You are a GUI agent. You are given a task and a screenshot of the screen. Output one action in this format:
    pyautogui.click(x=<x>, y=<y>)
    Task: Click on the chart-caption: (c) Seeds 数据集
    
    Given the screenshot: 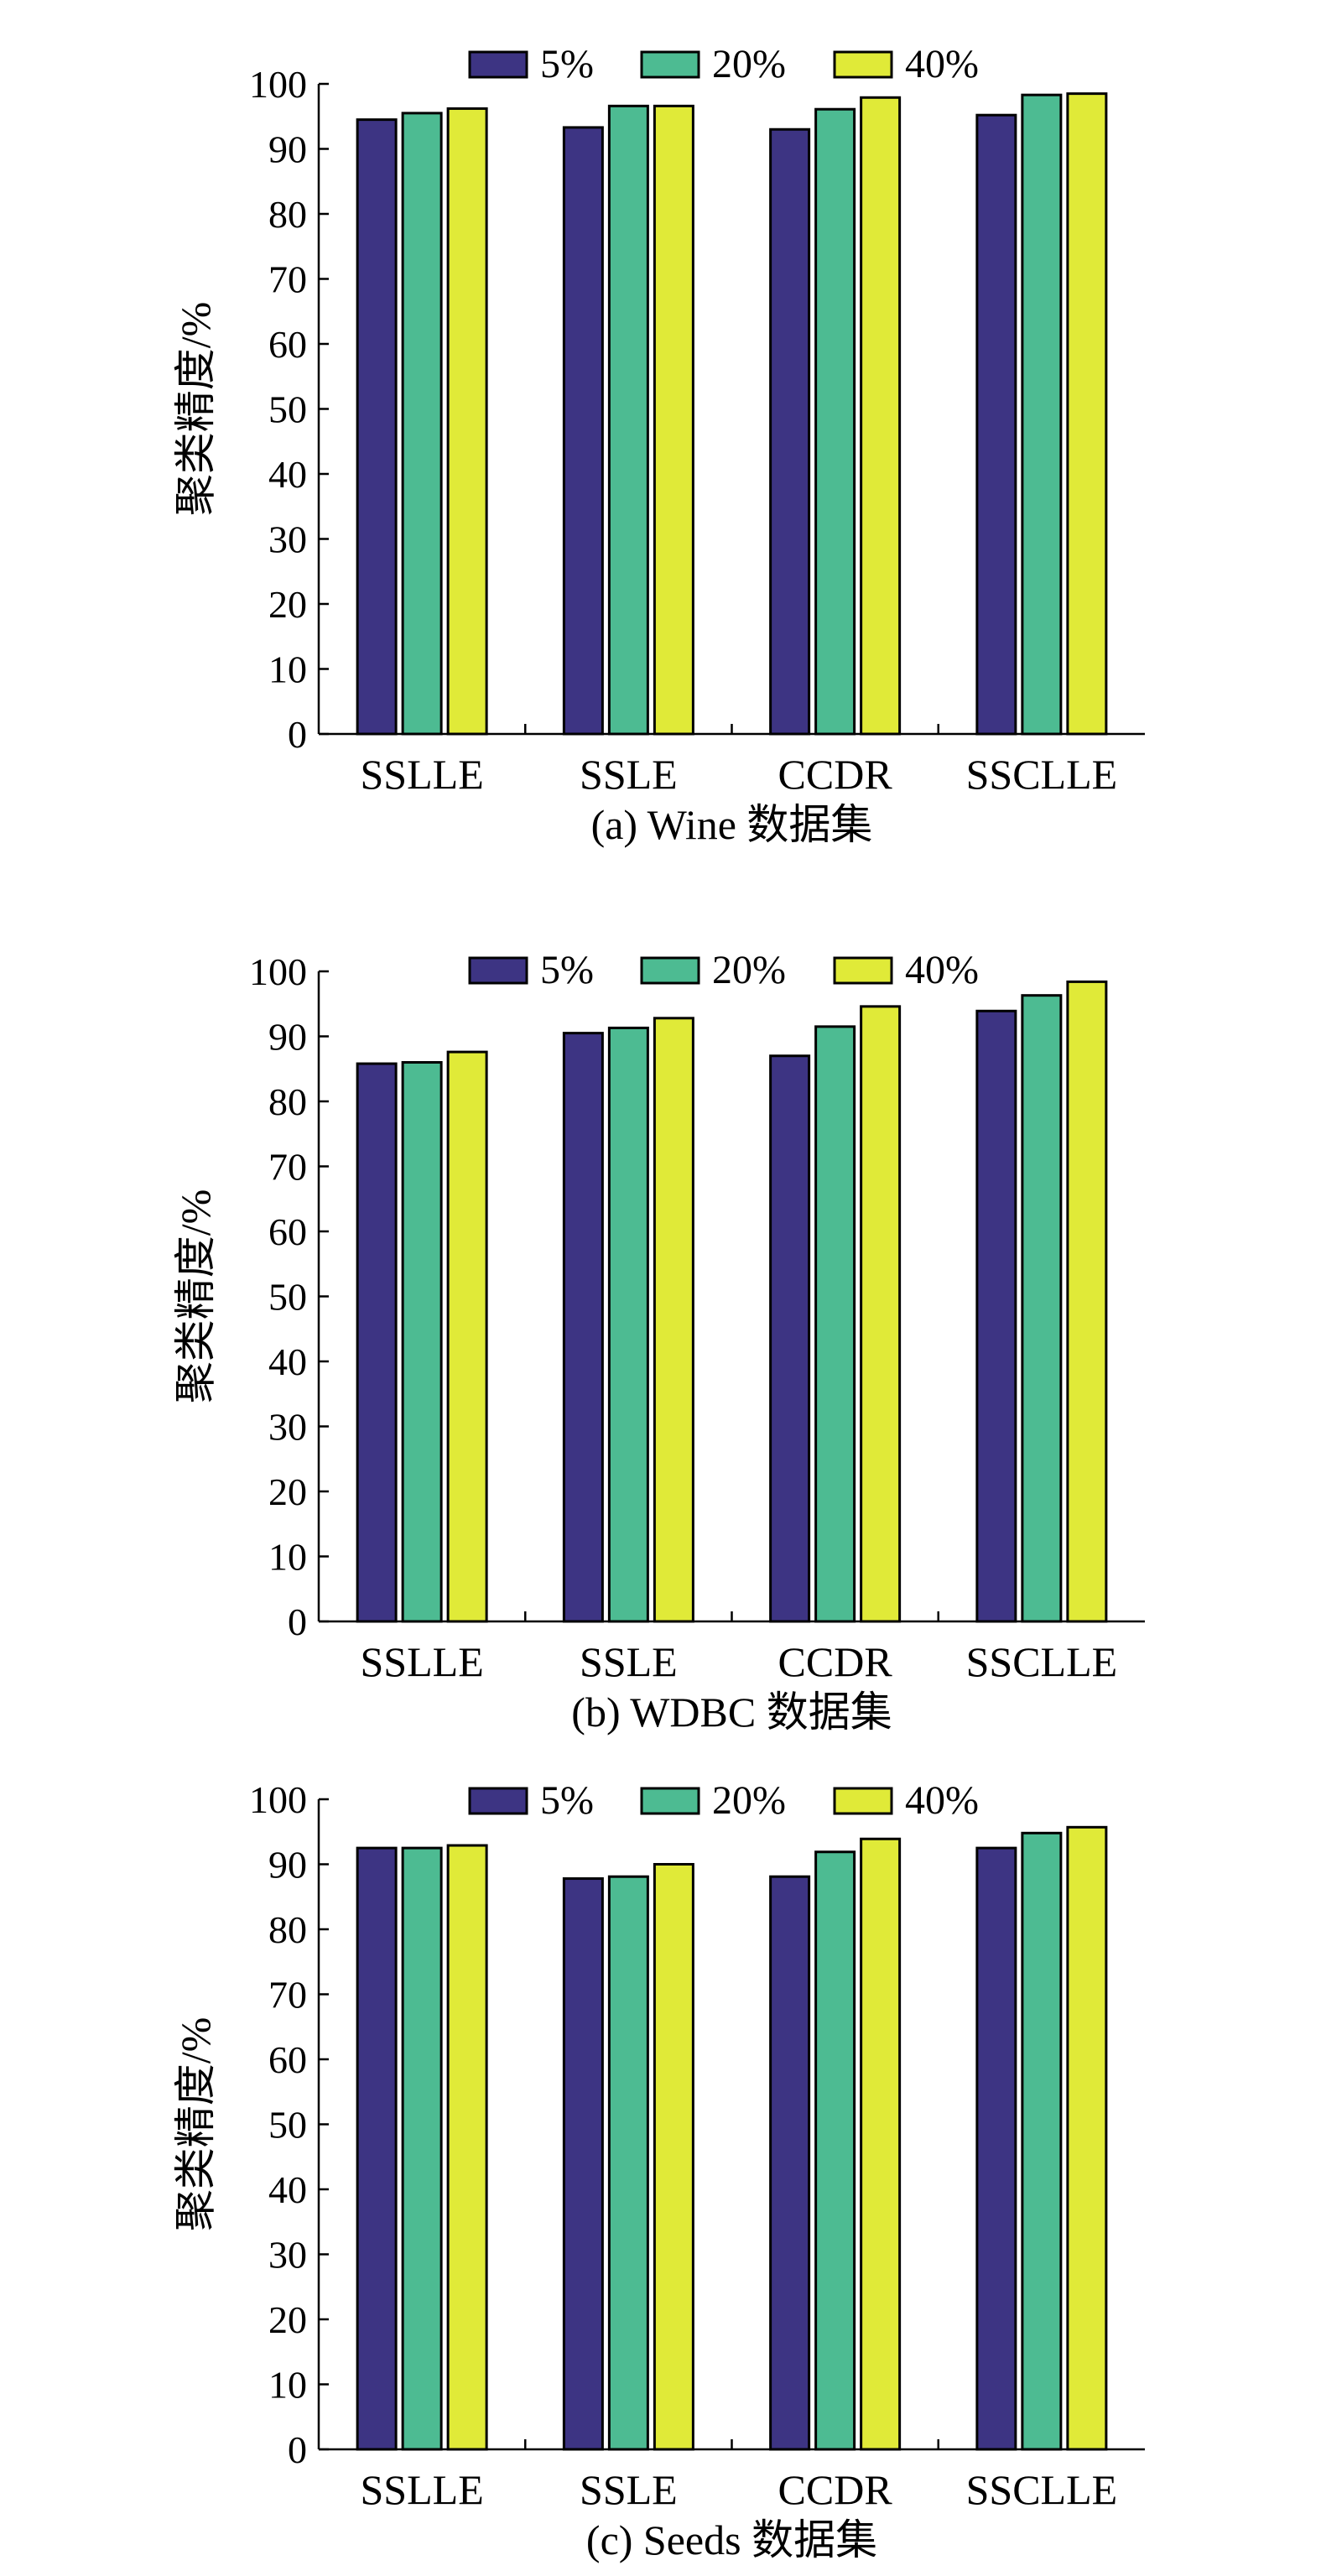 What is the action you would take?
    pyautogui.click(x=731, y=2539)
    